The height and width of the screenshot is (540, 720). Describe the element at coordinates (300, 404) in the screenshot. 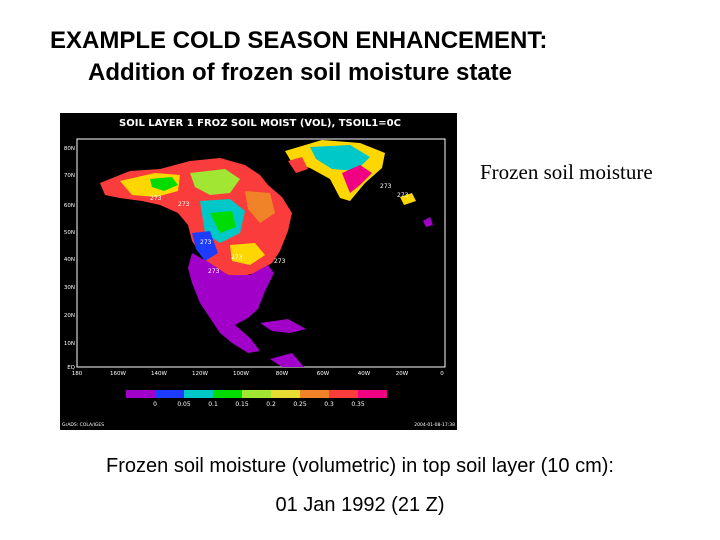

I see `colorbar-tick: 0.25` at that location.